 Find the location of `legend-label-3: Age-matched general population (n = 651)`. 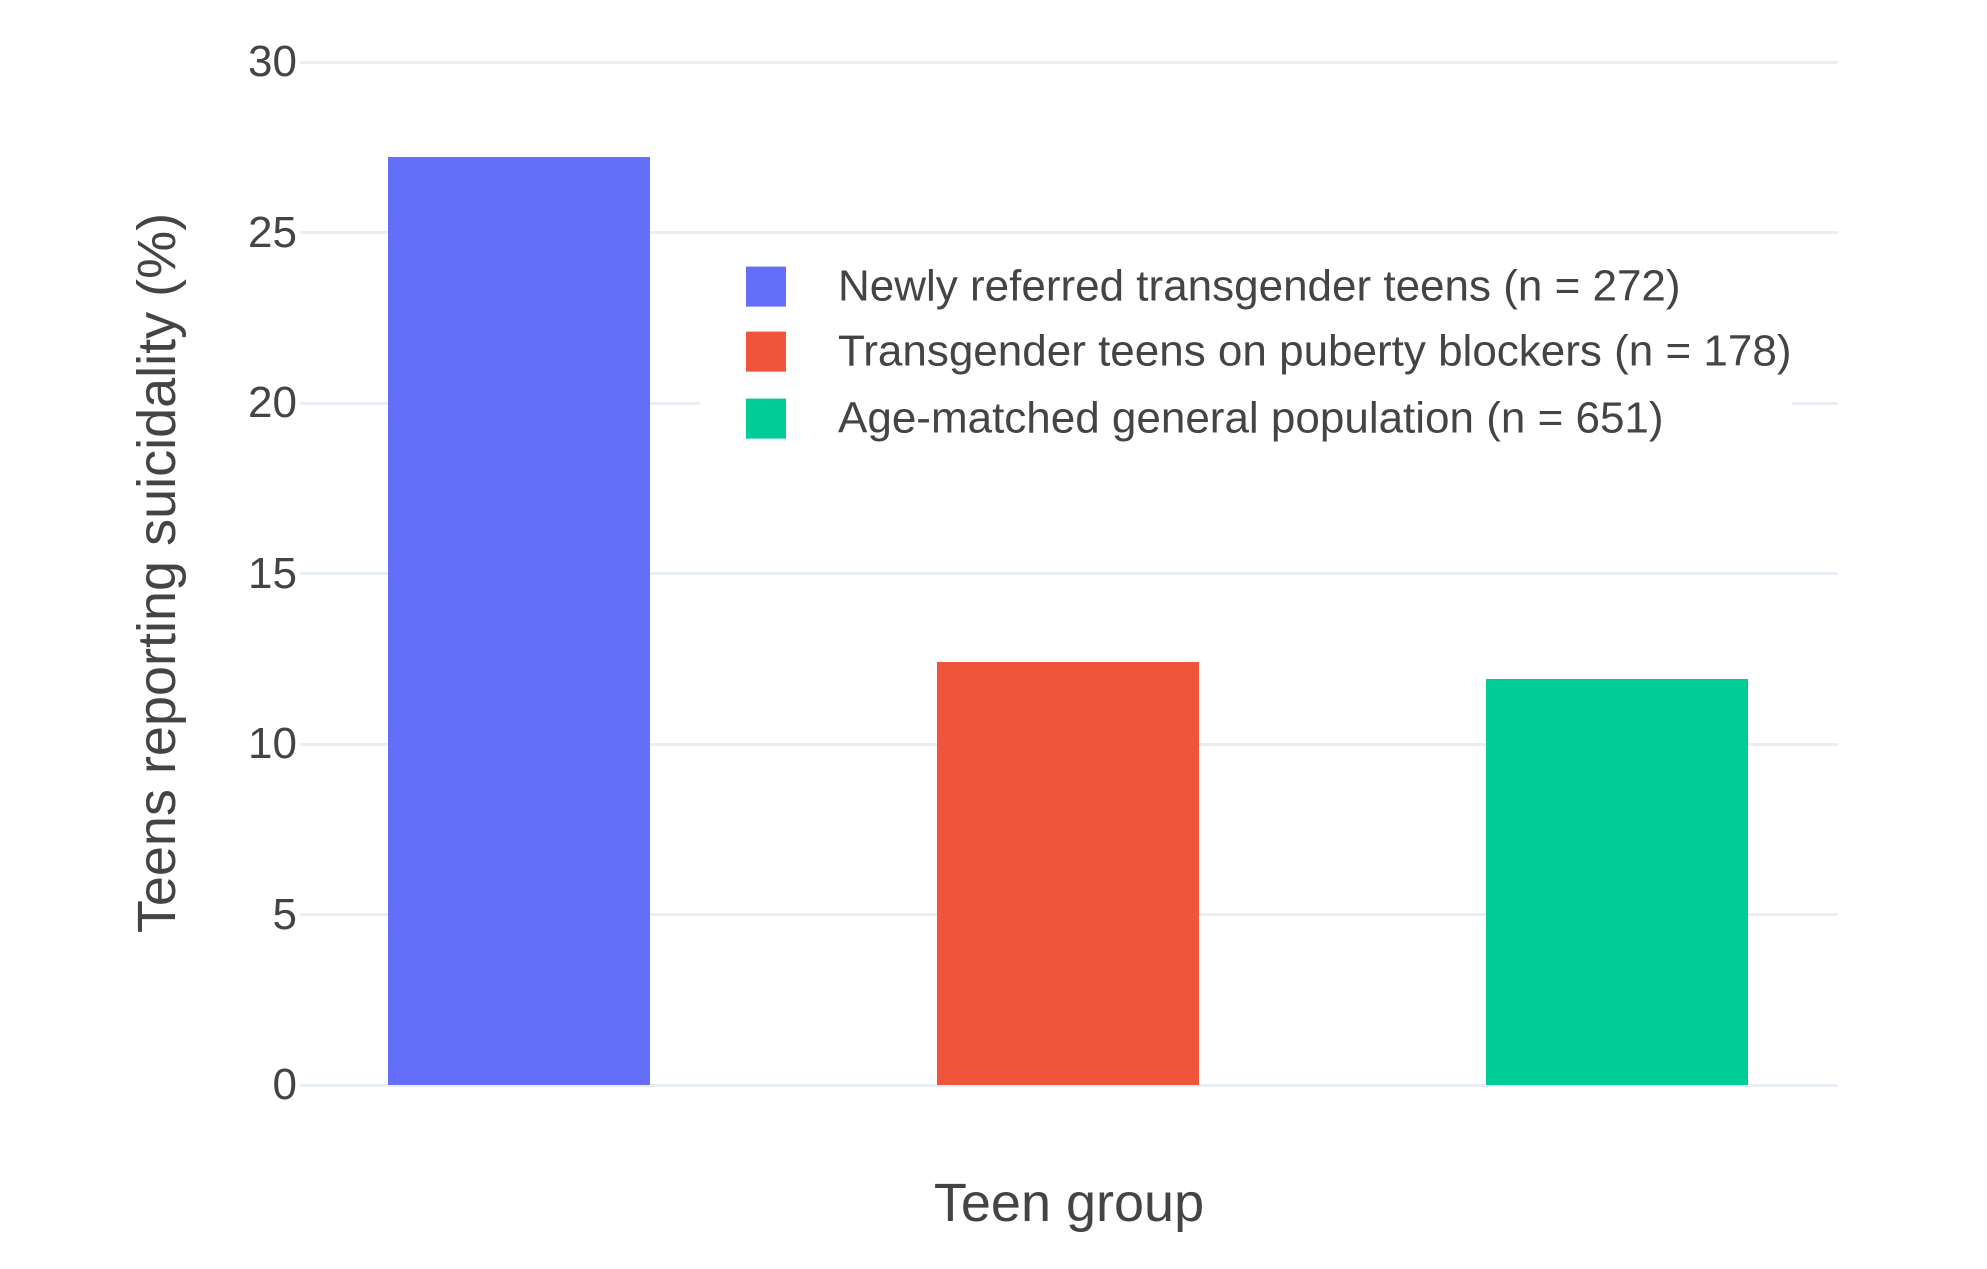

legend-label-3: Age-matched general population (n = 651) is located at coordinates (1251, 418).